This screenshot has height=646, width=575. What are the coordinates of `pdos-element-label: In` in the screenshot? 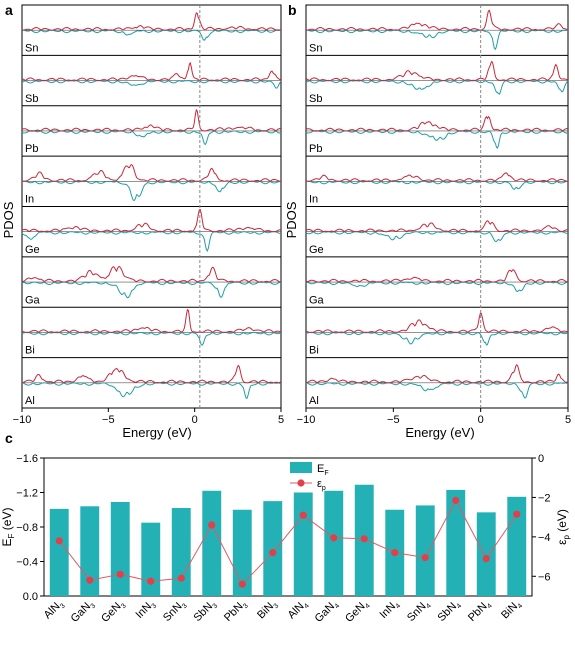 It's located at (313, 200).